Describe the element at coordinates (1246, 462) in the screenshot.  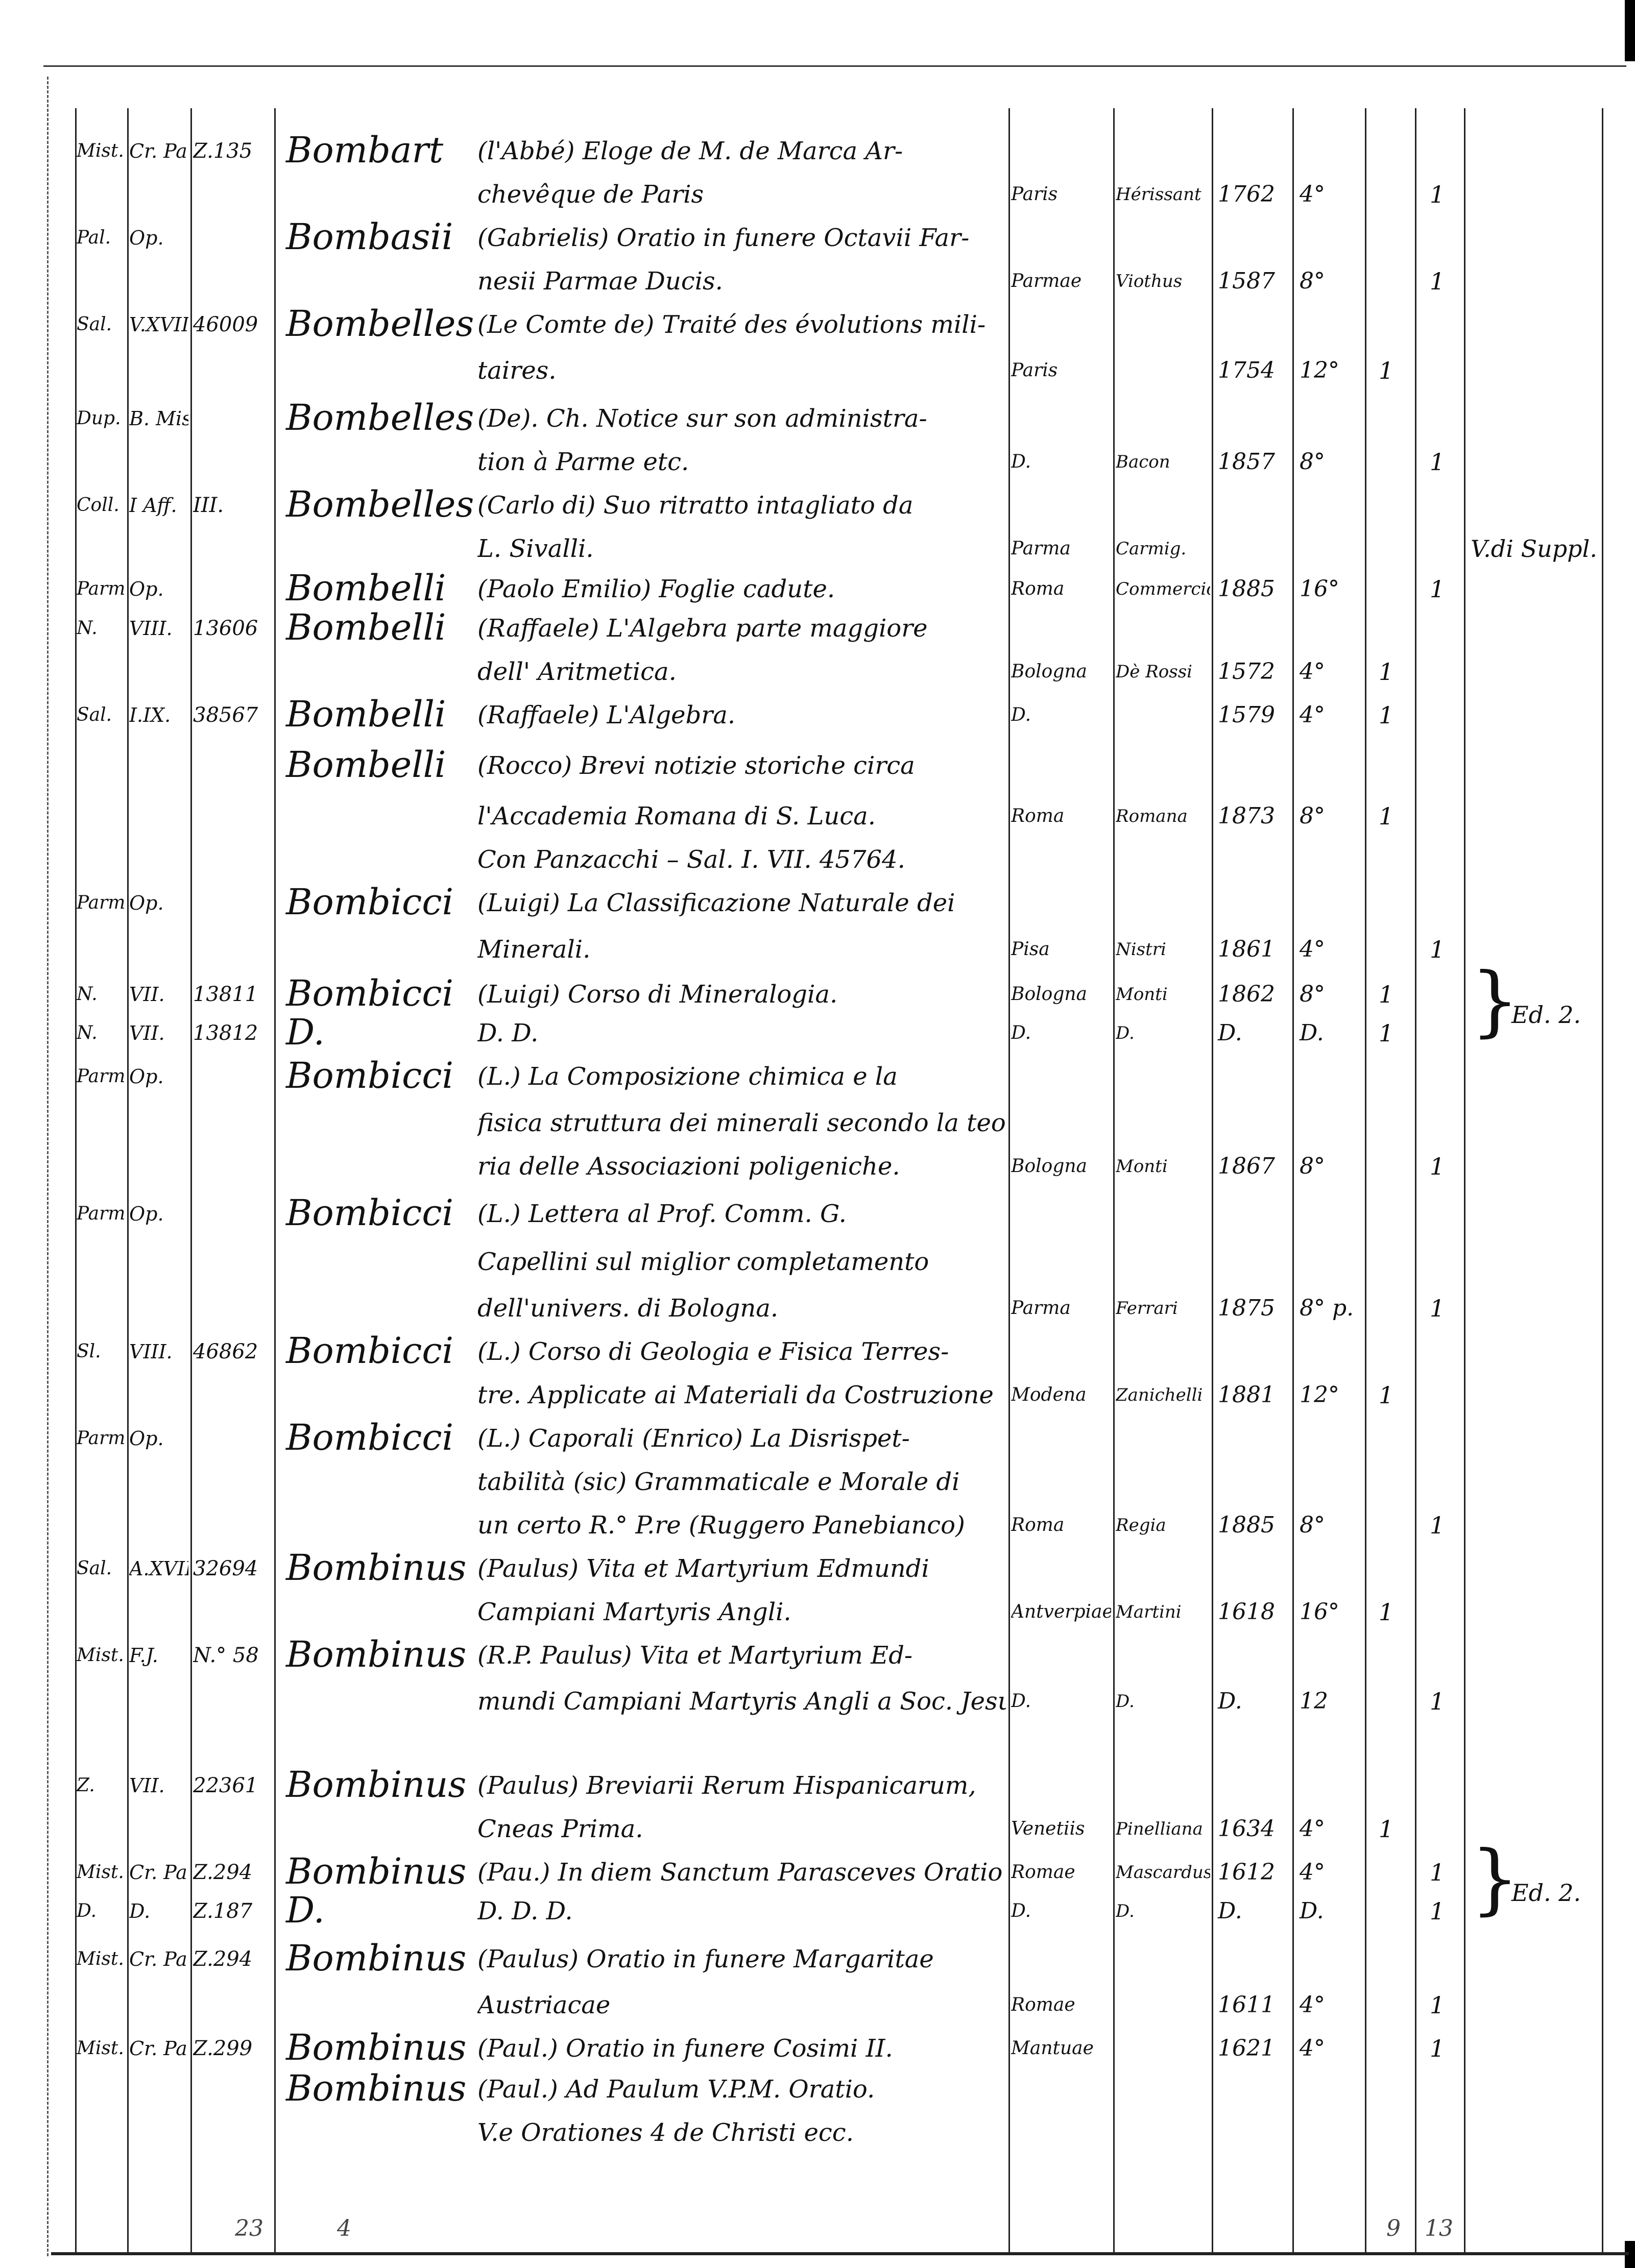
I see `year-cell: 1857` at that location.